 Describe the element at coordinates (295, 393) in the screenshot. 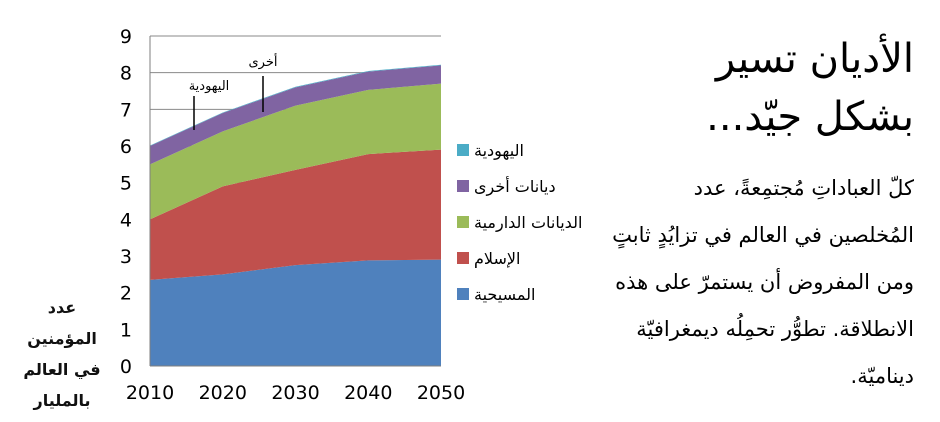

I see `x-tick-label: 2030` at that location.